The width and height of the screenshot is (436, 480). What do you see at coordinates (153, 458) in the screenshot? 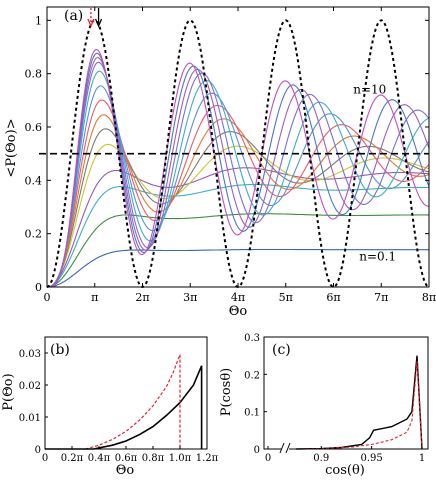
I see `x-tick-label: 0.8π` at bounding box center [153, 458].